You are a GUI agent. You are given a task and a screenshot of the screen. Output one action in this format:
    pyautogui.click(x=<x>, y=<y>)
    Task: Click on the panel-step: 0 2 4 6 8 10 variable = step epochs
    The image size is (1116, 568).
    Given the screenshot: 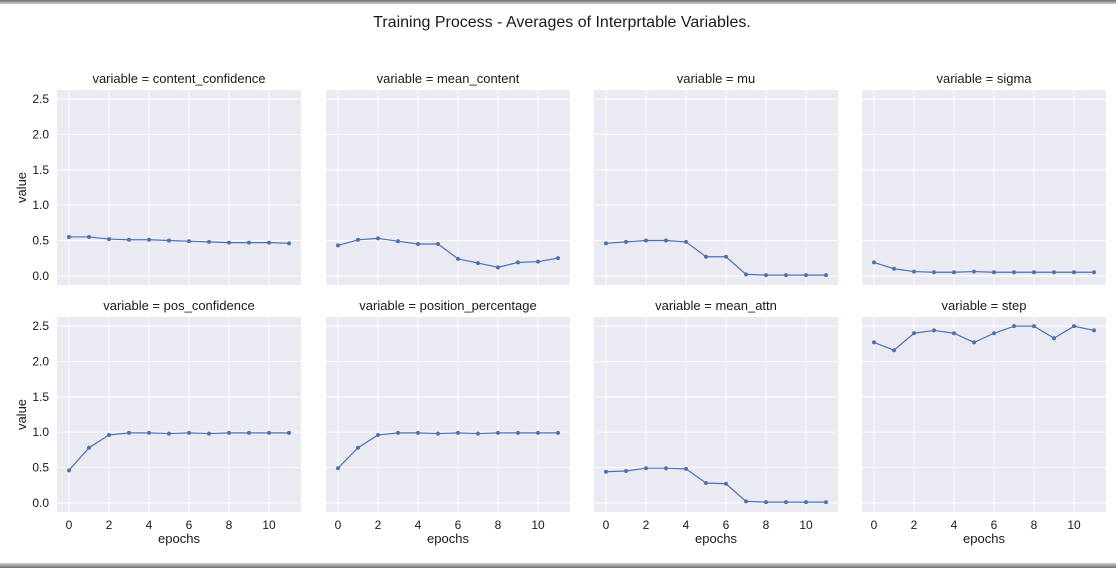 What is the action you would take?
    pyautogui.click(x=984, y=422)
    